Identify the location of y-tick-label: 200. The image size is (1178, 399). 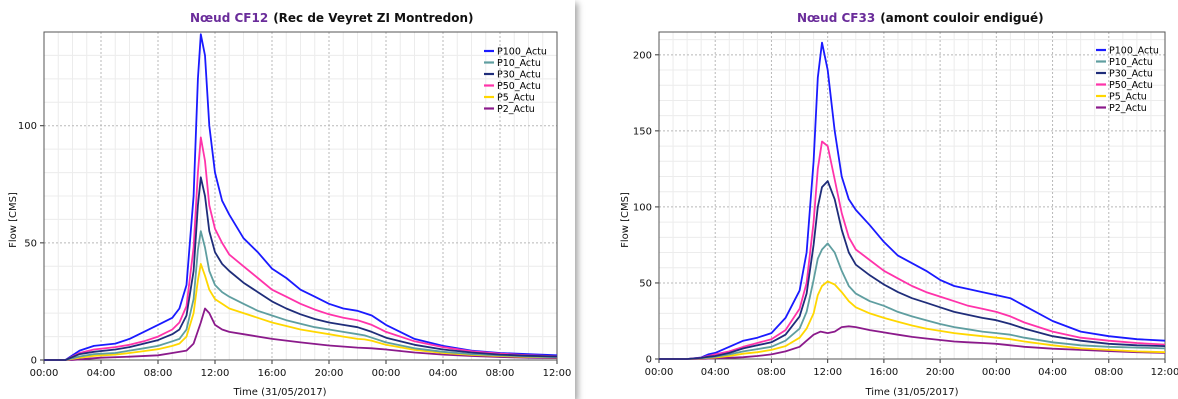
(642, 55).